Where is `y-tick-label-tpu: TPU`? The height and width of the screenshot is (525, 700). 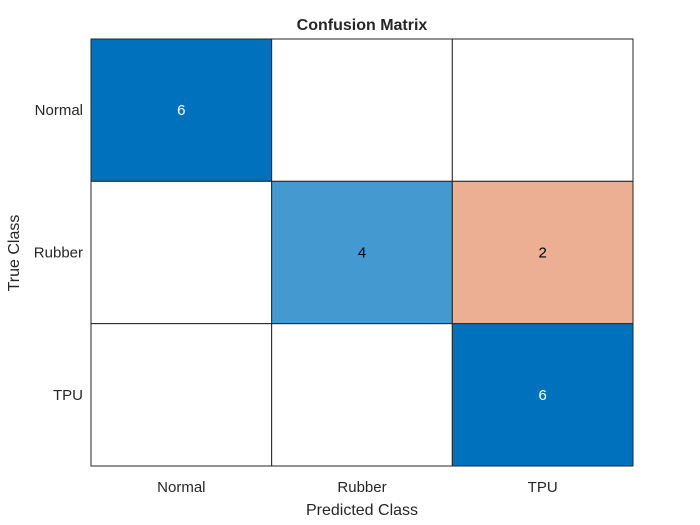 y-tick-label-tpu: TPU is located at coordinates (68, 395).